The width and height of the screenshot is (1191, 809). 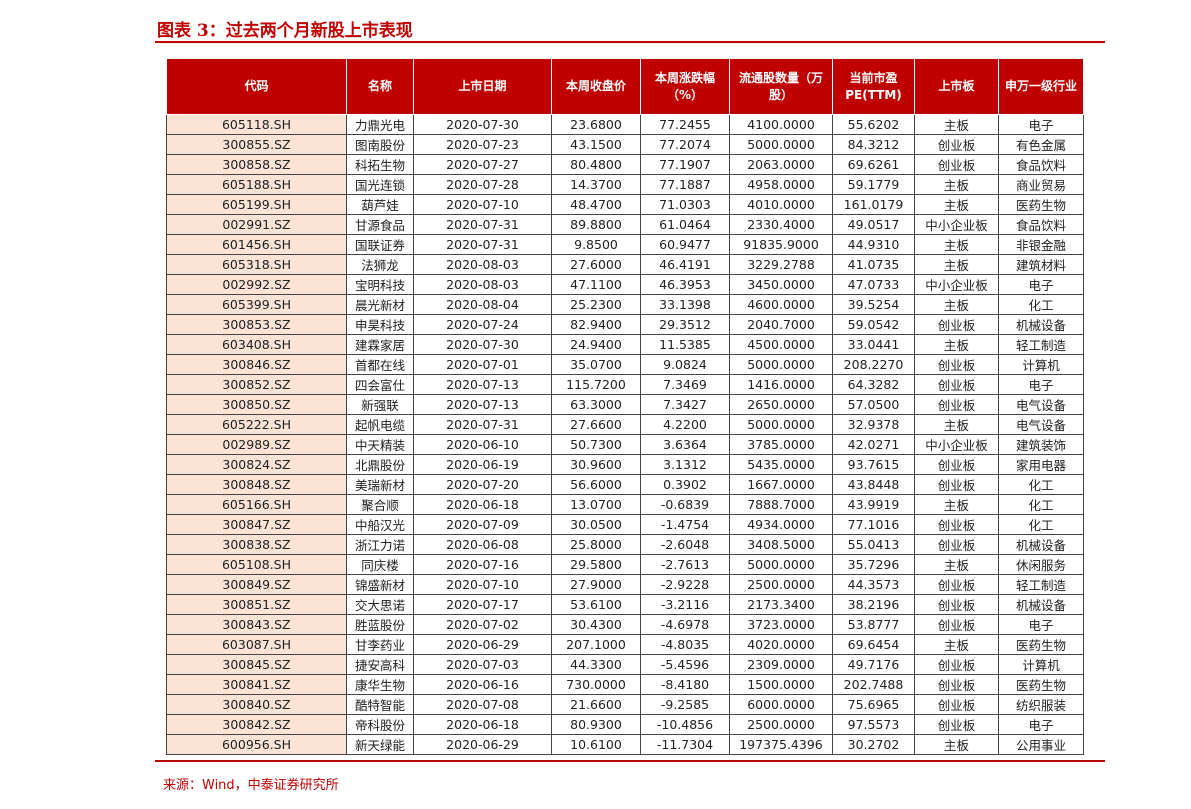 What do you see at coordinates (781, 164) in the screenshot?
I see `table-cell: 2063.0000` at bounding box center [781, 164].